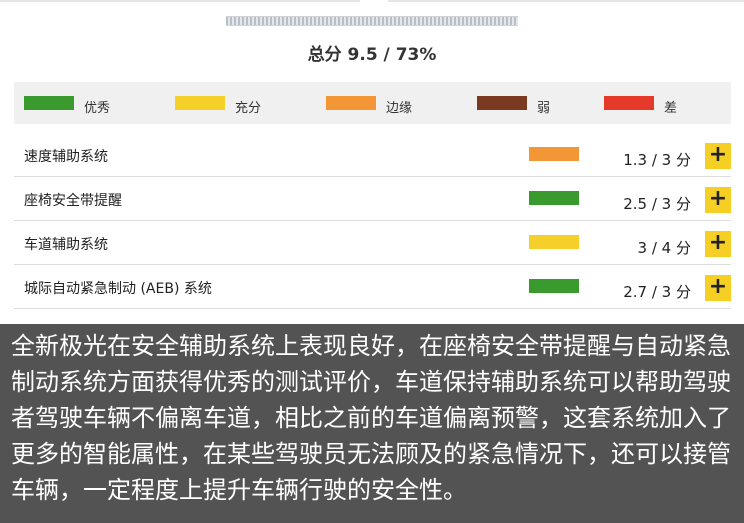 The image size is (744, 523). Describe the element at coordinates (399, 108) in the screenshot. I see `legend-label-marginal: 边缘` at that location.